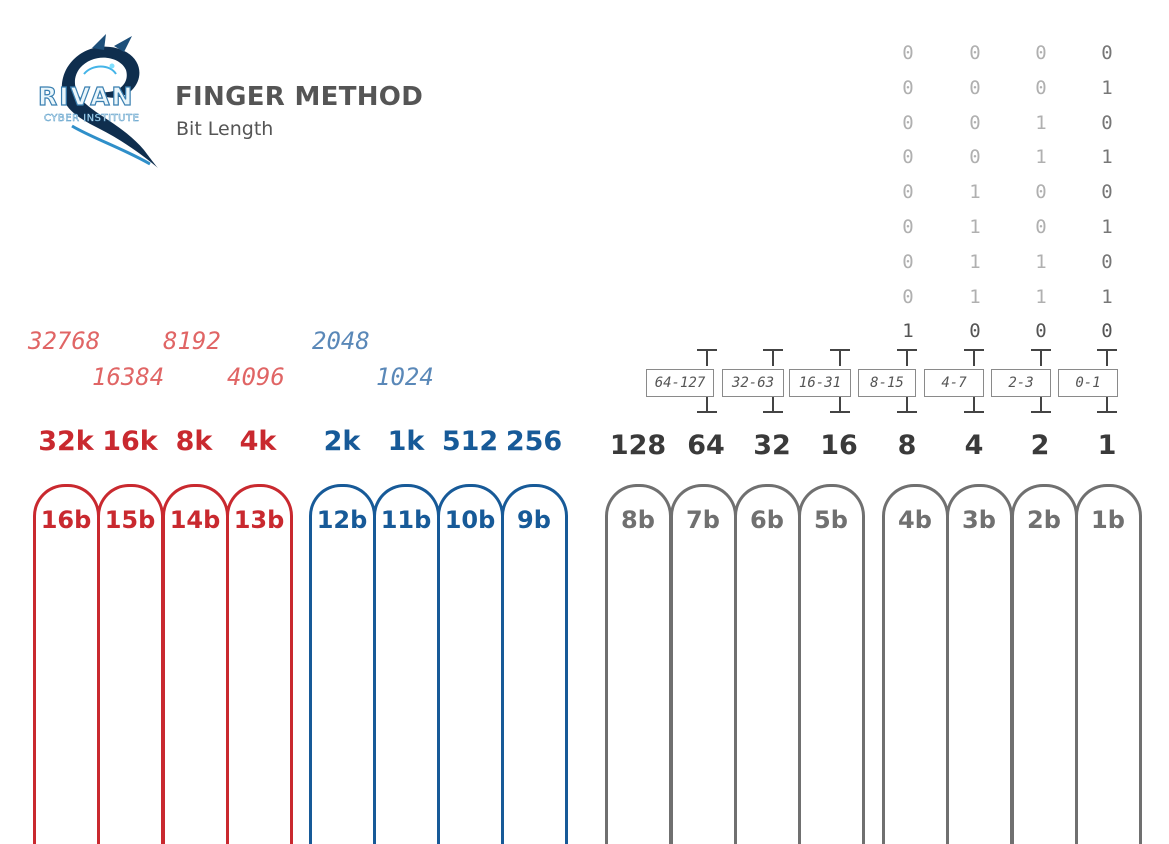 The image size is (1169, 844). Describe the element at coordinates (1108, 520) in the screenshot. I see `finger-bit-label: 1b` at that location.